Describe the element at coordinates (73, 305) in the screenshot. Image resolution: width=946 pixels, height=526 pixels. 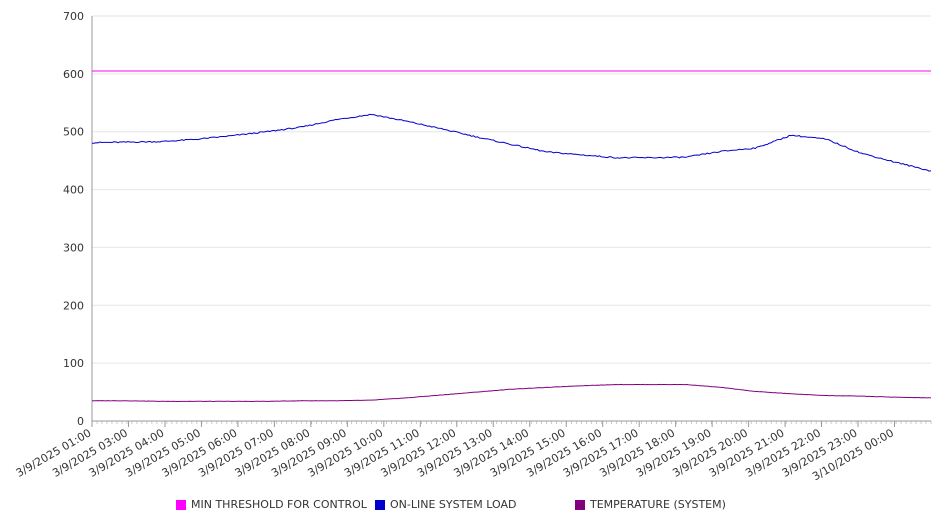
I see `y-tick-label: 200` at that location.